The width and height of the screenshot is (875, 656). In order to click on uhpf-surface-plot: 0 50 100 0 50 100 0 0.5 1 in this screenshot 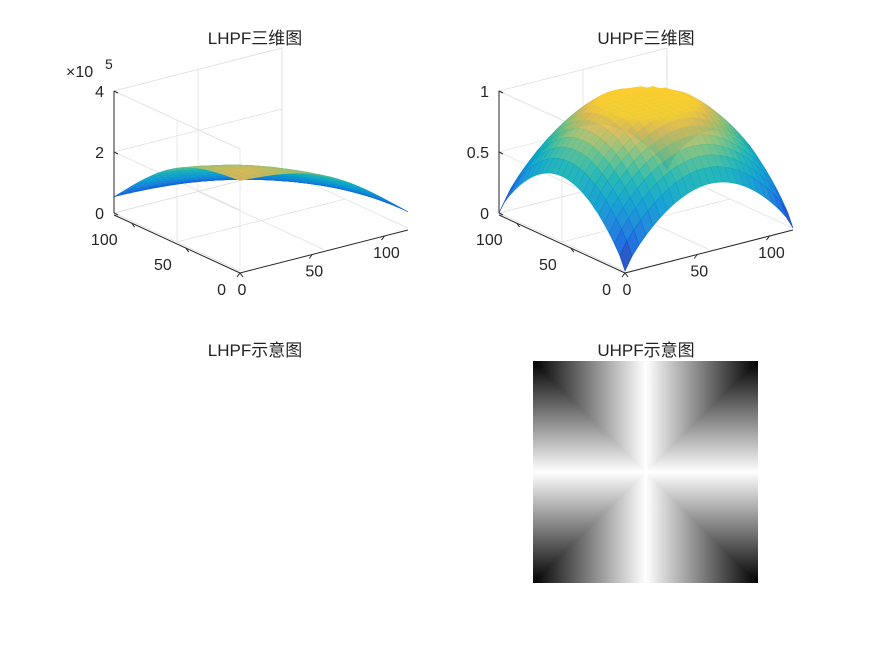, I will do `click(630, 173)`.